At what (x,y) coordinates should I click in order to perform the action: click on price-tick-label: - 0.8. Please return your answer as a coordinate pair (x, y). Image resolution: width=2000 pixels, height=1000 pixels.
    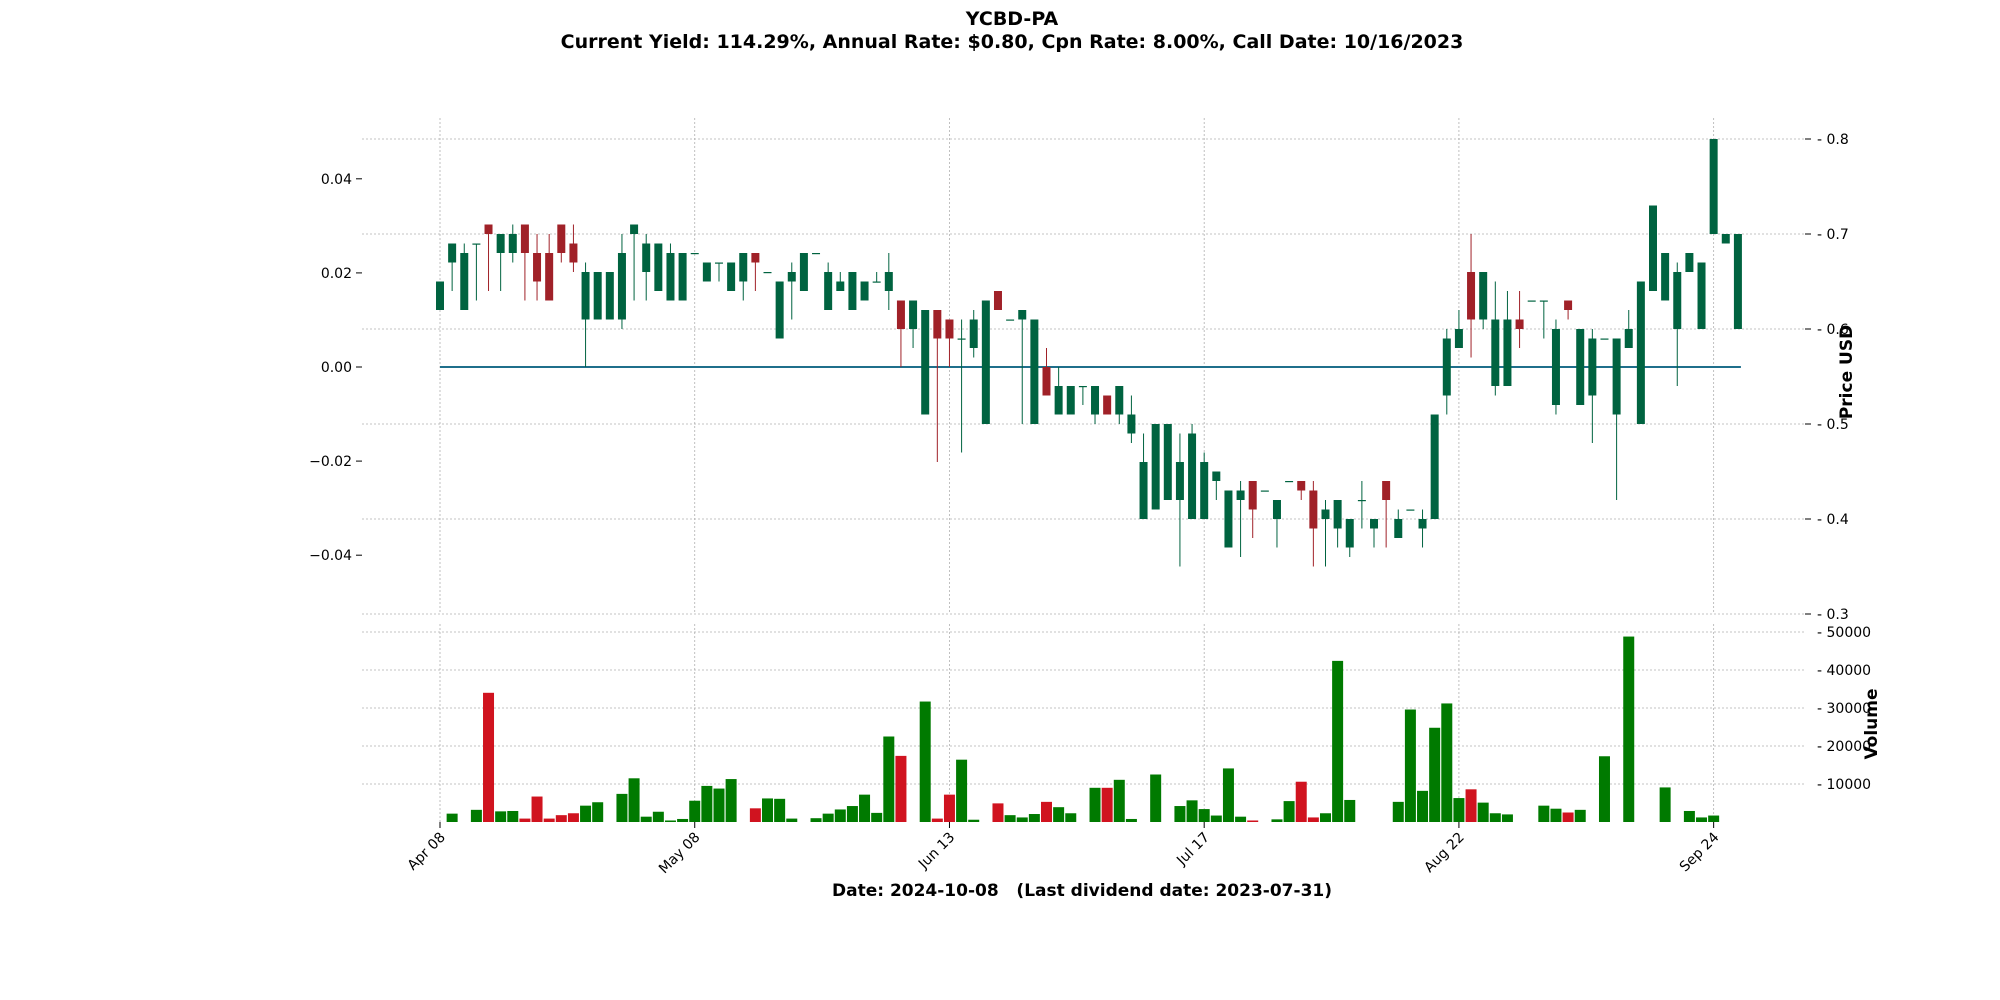
    Looking at the image, I should click on (1833, 140).